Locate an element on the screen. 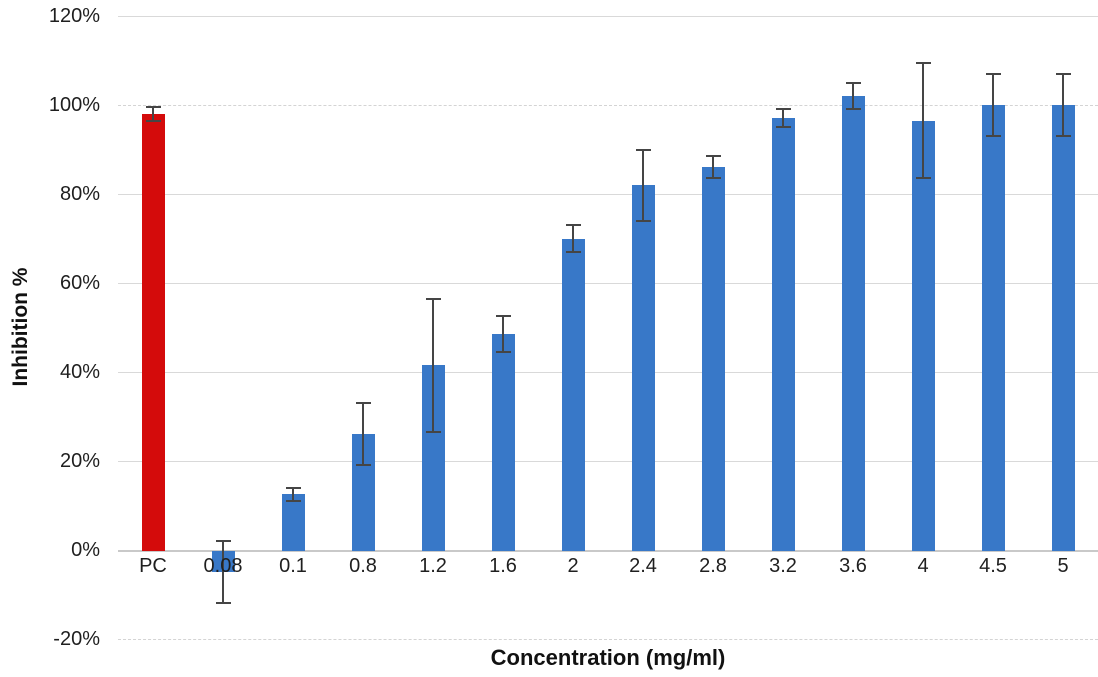 This screenshot has height=677, width=1098. error-bar-2.4 is located at coordinates (643, 185).